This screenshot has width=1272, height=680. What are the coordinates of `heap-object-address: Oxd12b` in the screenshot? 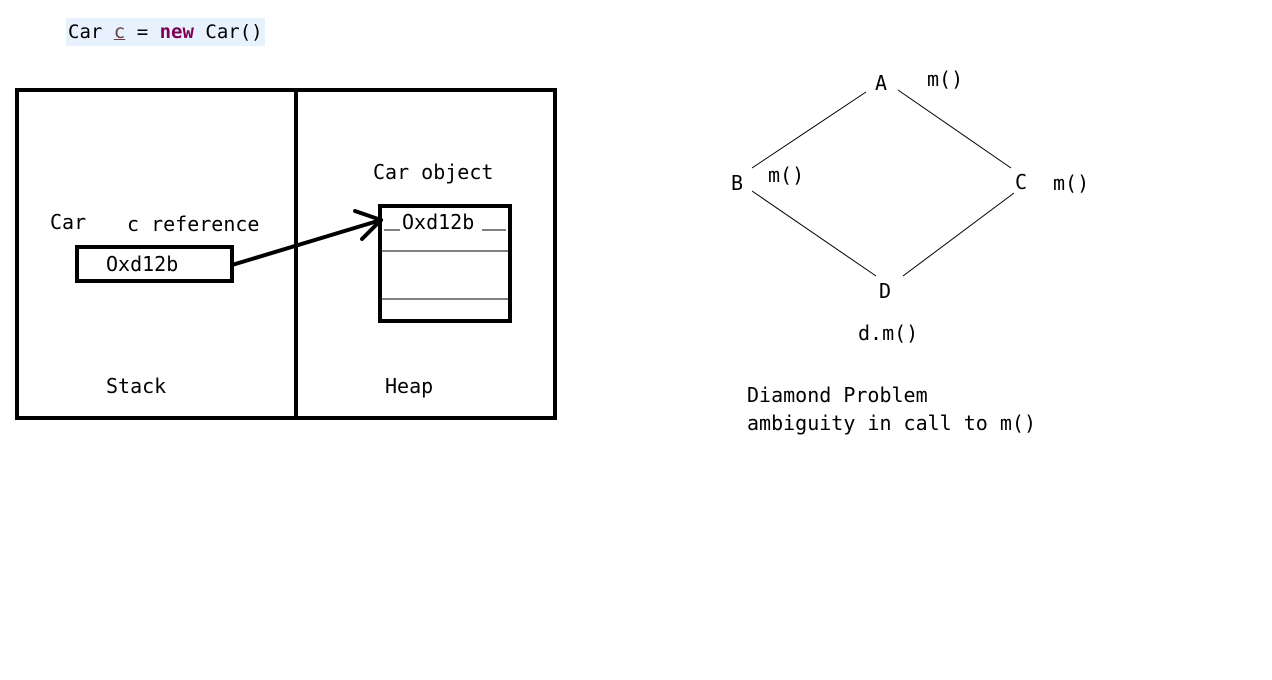 It's located at (438, 222).